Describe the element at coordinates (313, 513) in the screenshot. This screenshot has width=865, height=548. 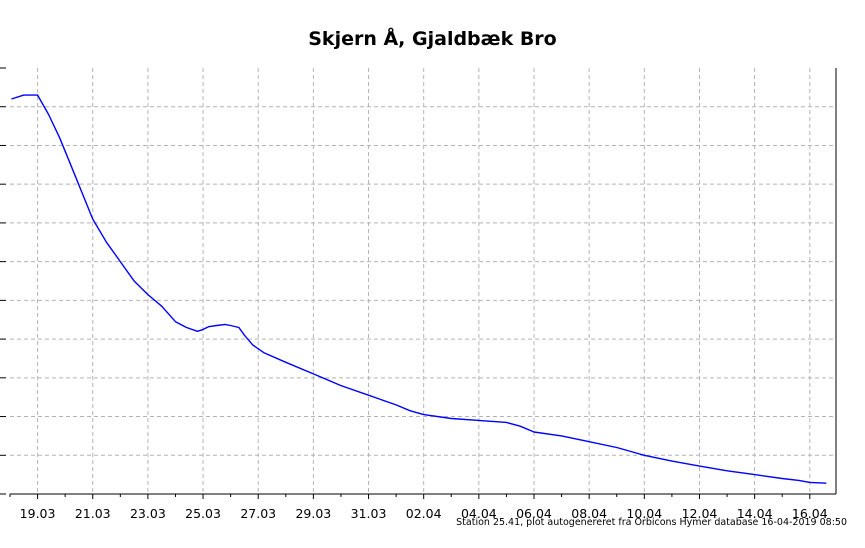
I see `x-tick-label: 29.03` at that location.